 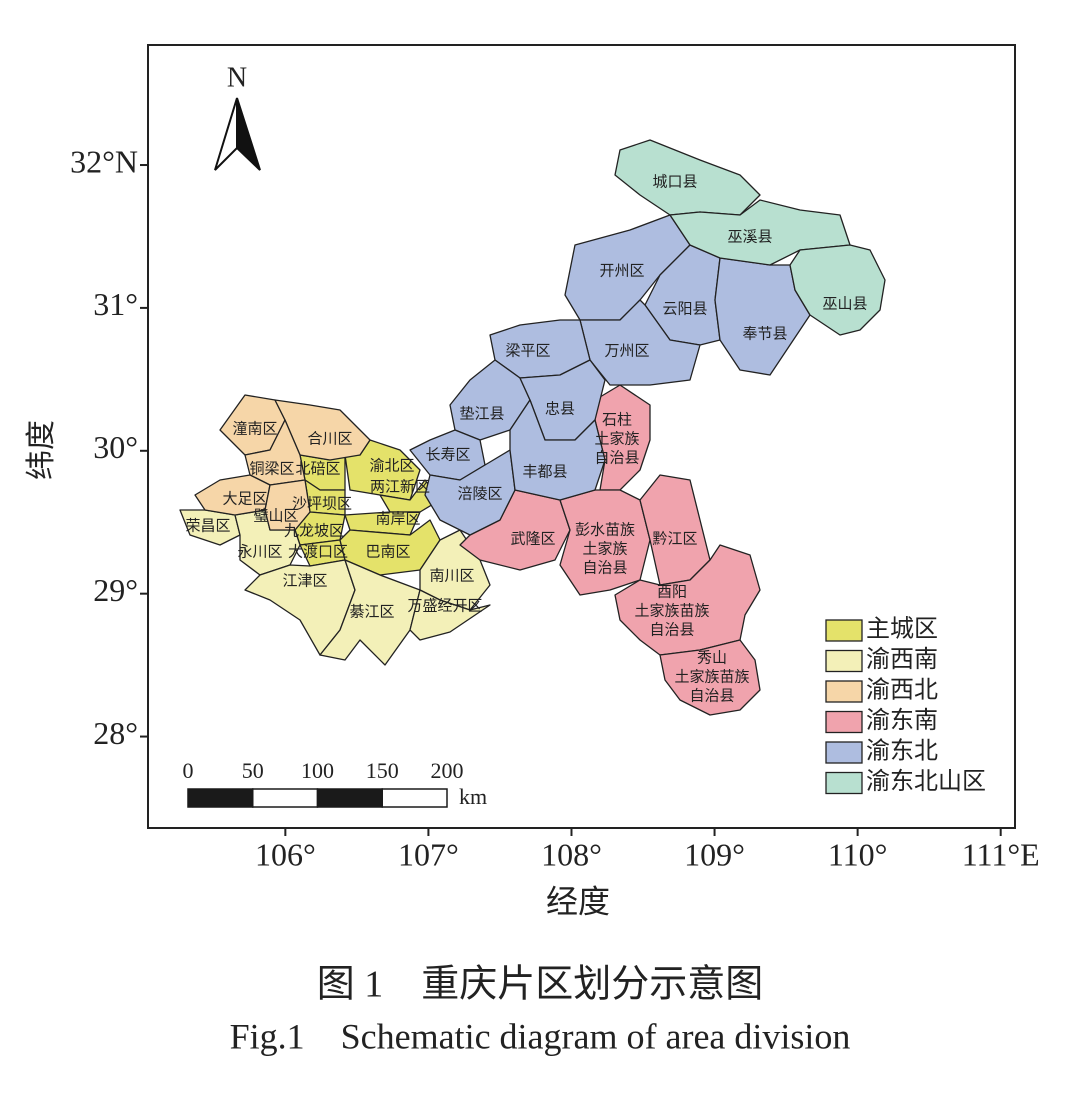 What do you see at coordinates (253, 770) in the screenshot?
I see `scale-label: 50` at bounding box center [253, 770].